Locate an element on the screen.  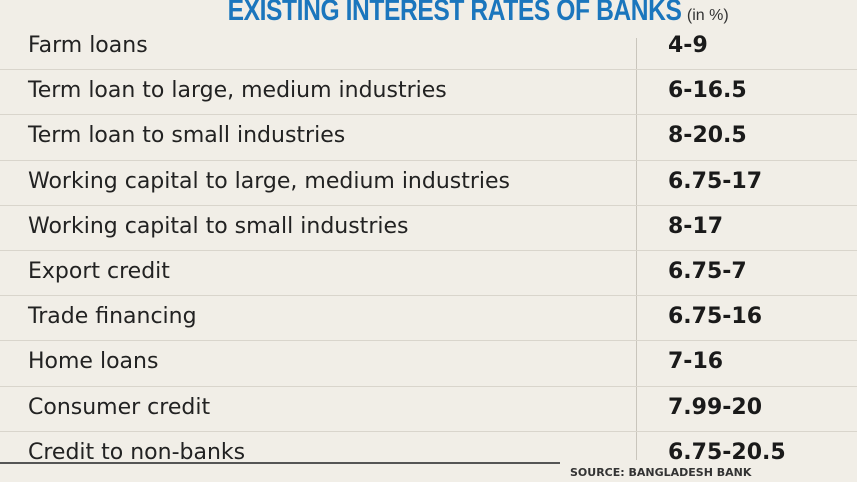
row-value: 7.99-20 is located at coordinates (715, 407).